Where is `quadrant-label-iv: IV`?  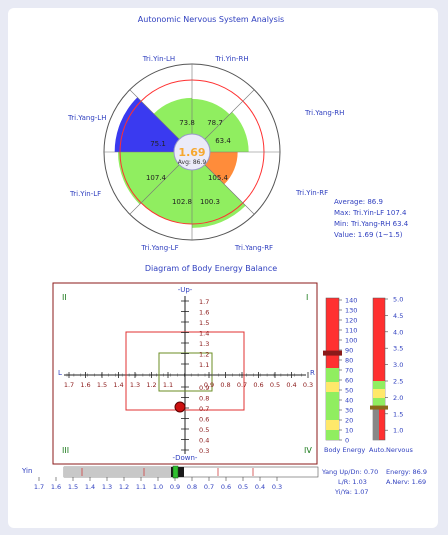 quadrant-label-iv: IV is located at coordinates (308, 450).